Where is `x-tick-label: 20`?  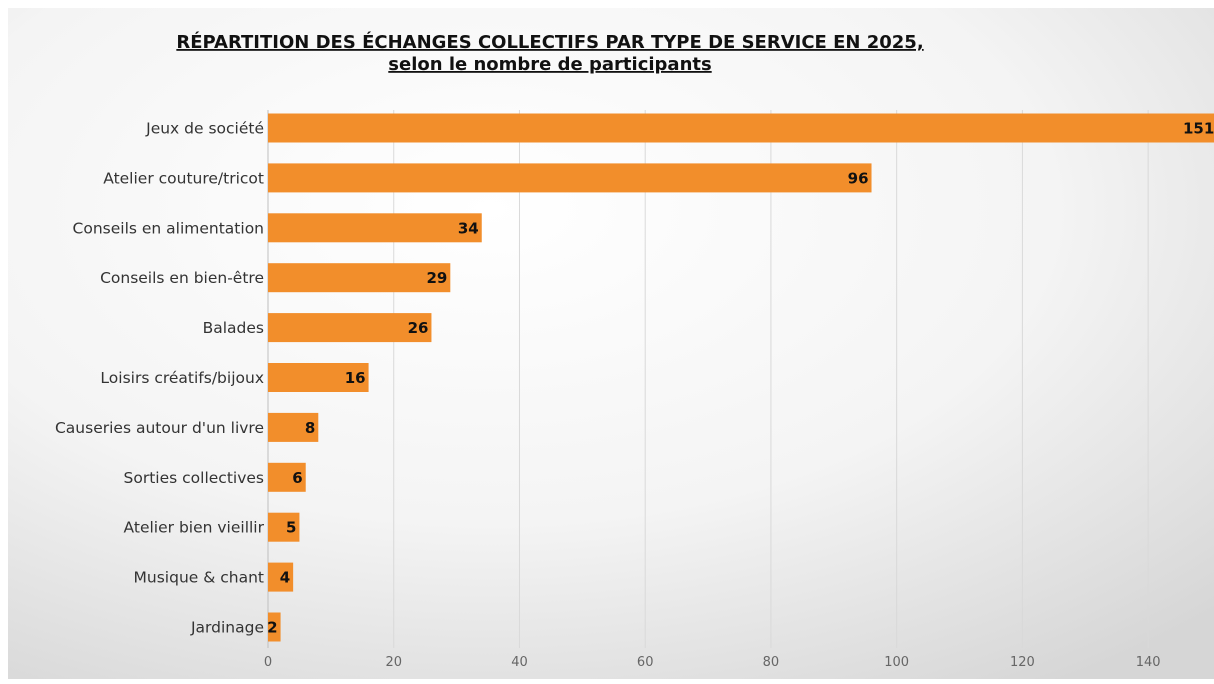
x-tick-label: 20 is located at coordinates (393, 662).